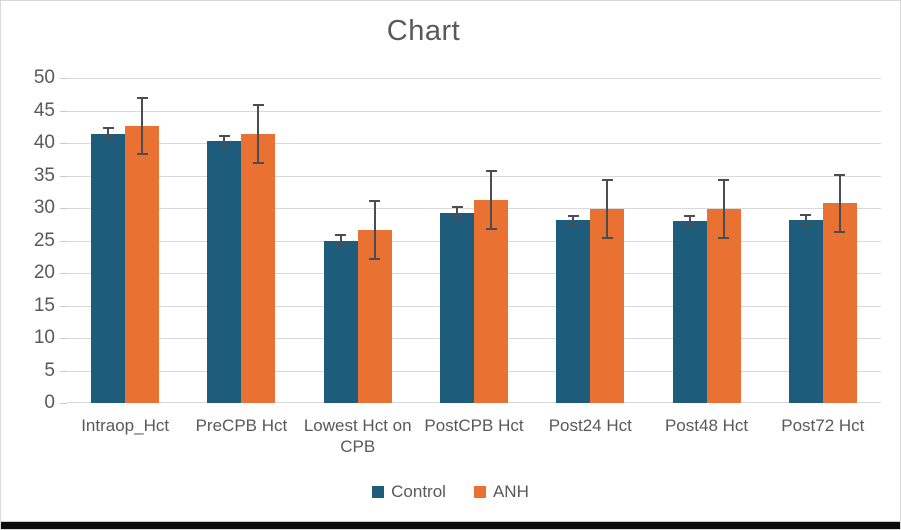  What do you see at coordinates (44, 305) in the screenshot?
I see `y-tick-label: 15` at bounding box center [44, 305].